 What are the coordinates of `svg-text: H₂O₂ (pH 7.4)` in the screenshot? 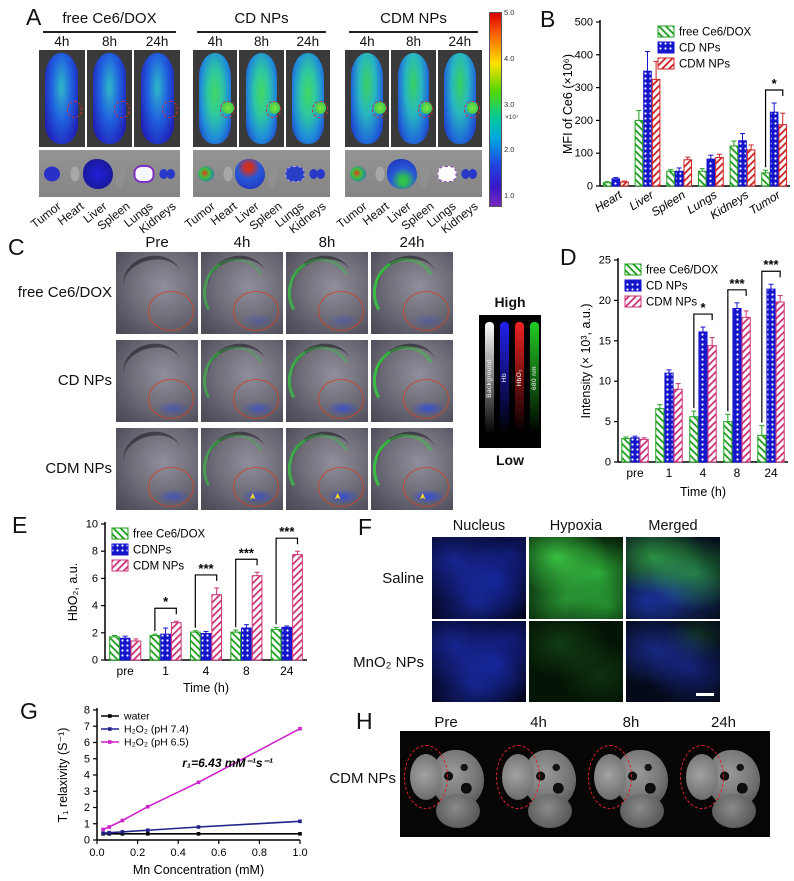 It's located at (156, 730).